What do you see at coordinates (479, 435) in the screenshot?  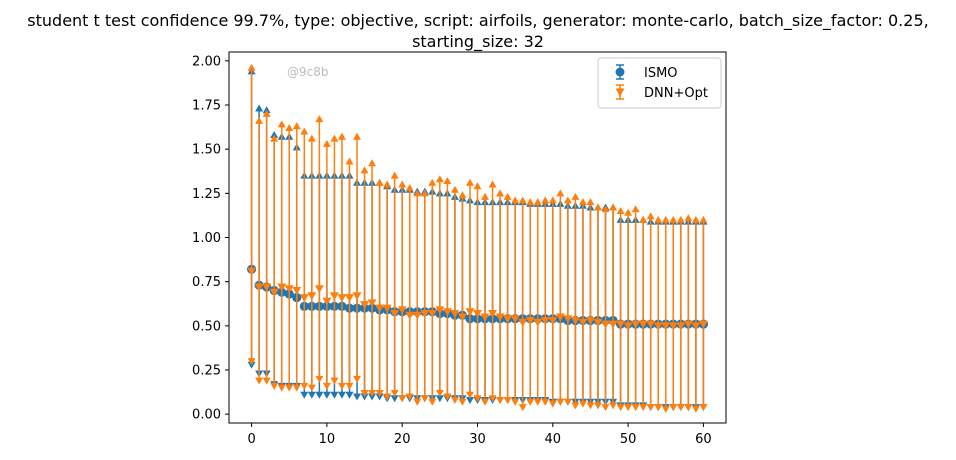 I see `x-axis: 0 10 20 30 40 50 60` at bounding box center [479, 435].